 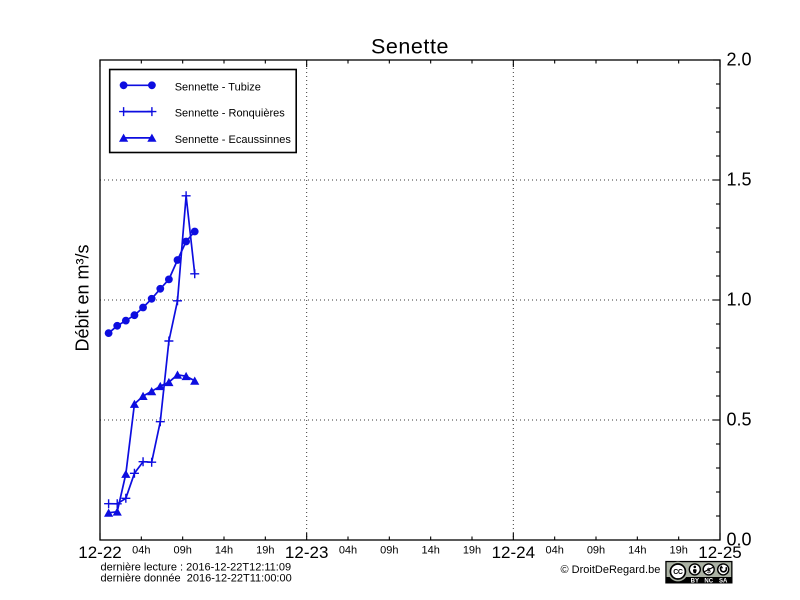 I want to click on svg-text: Senette, so click(x=410, y=47).